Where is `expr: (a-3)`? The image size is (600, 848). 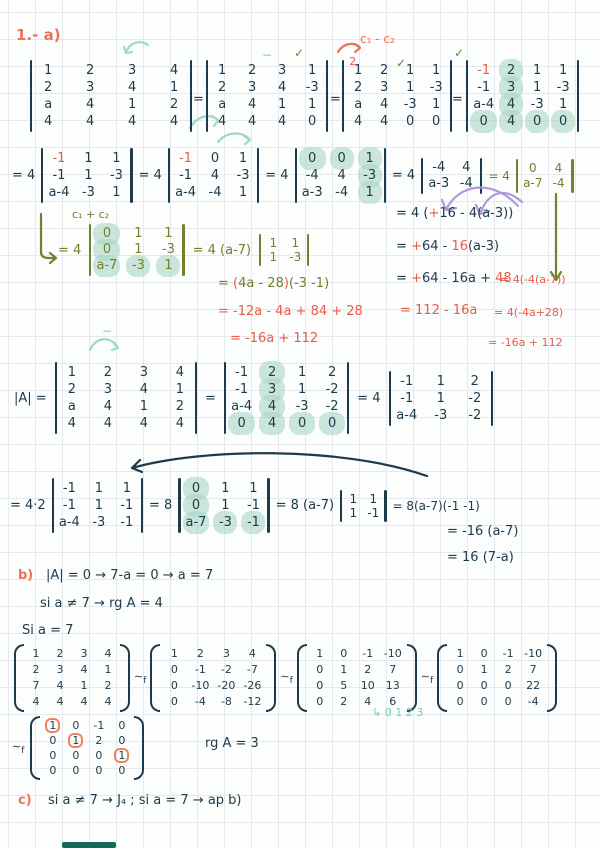 expr: (a-3) is located at coordinates (483, 246).